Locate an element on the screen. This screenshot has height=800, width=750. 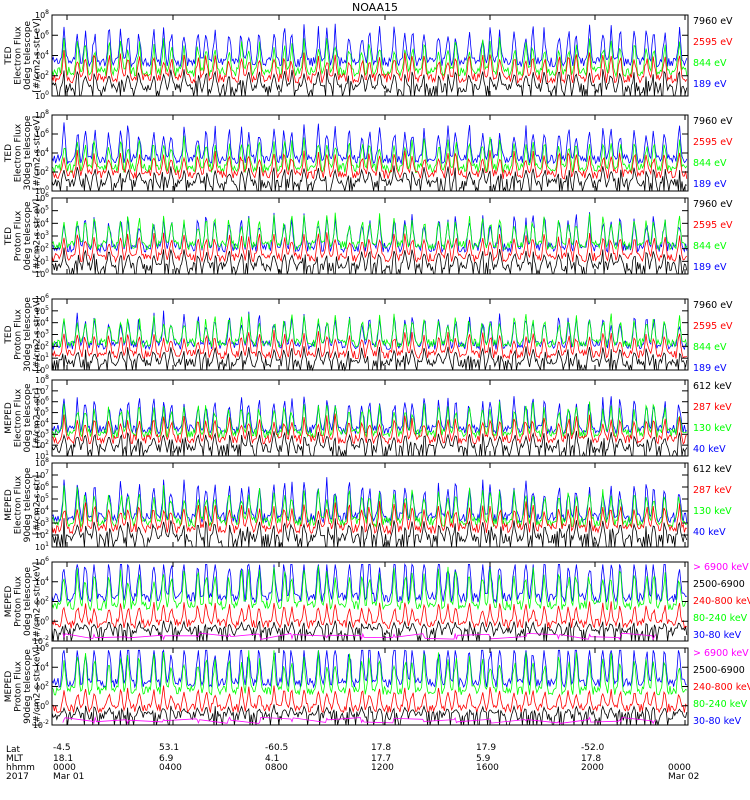
x-tick-label: 17.7 is located at coordinates (381, 759).